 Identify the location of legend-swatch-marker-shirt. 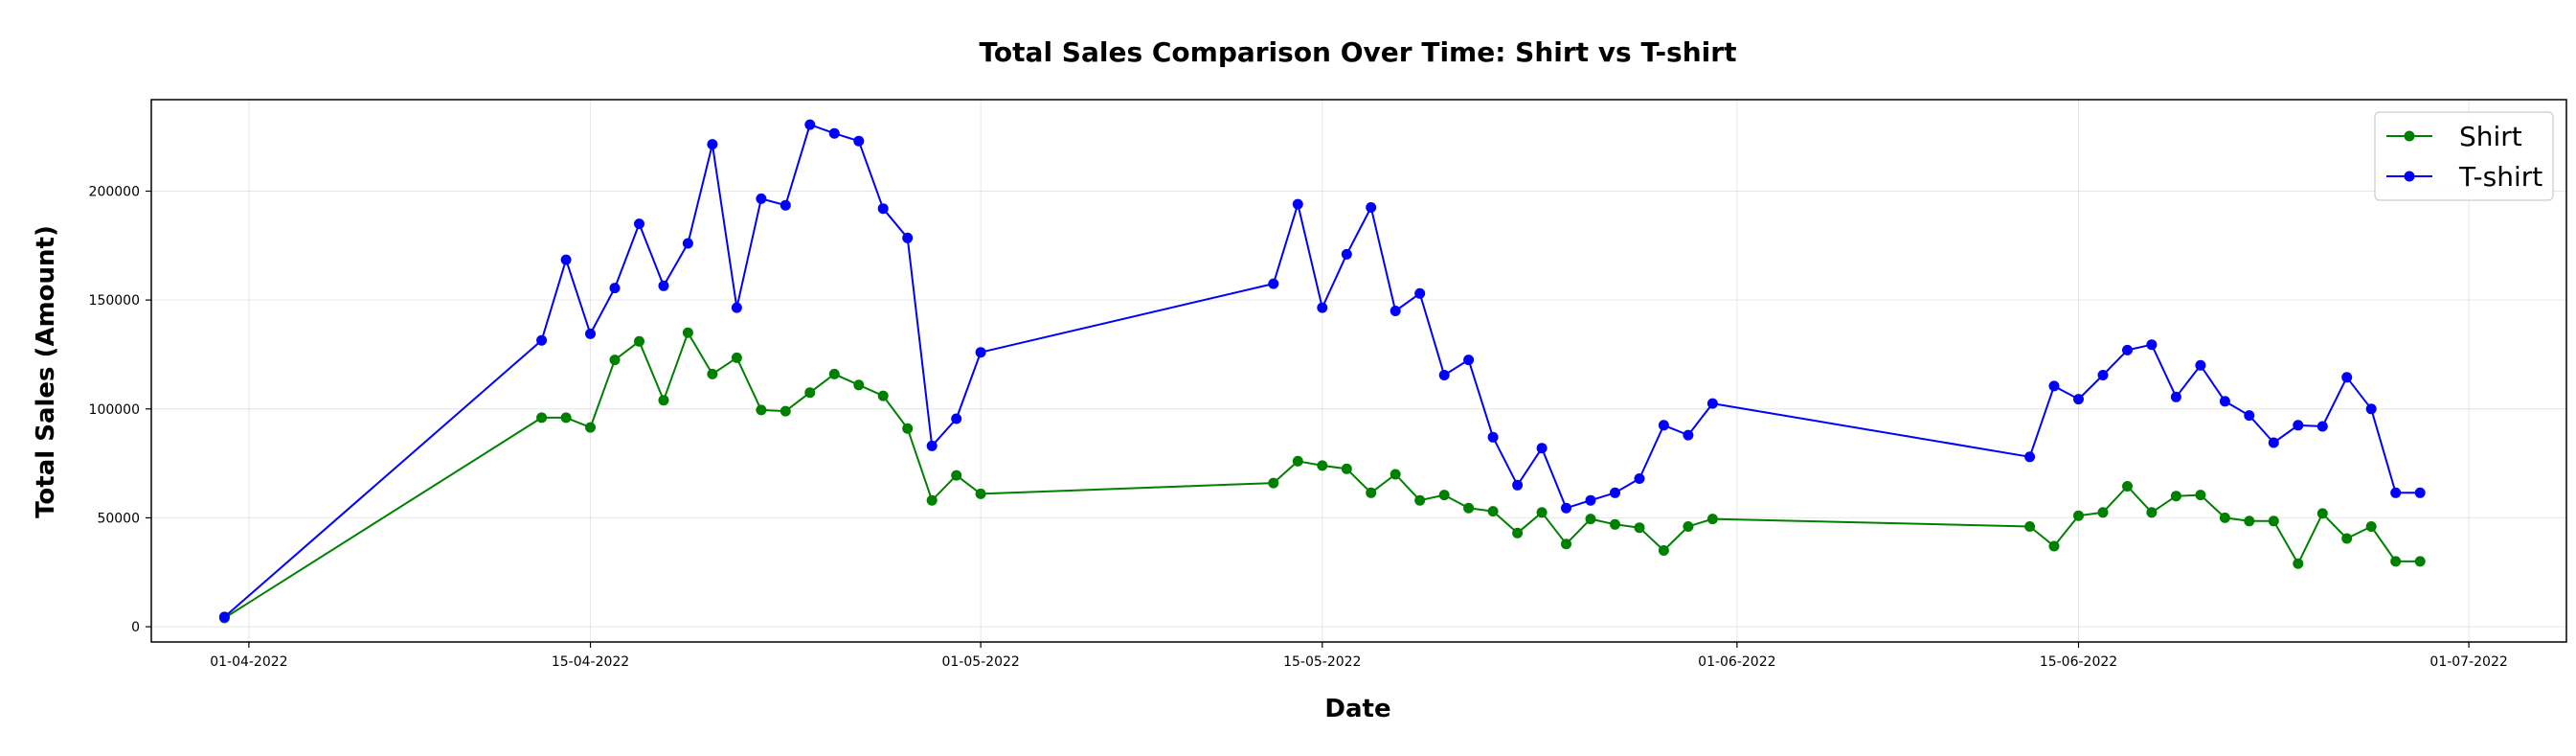
(2409, 136).